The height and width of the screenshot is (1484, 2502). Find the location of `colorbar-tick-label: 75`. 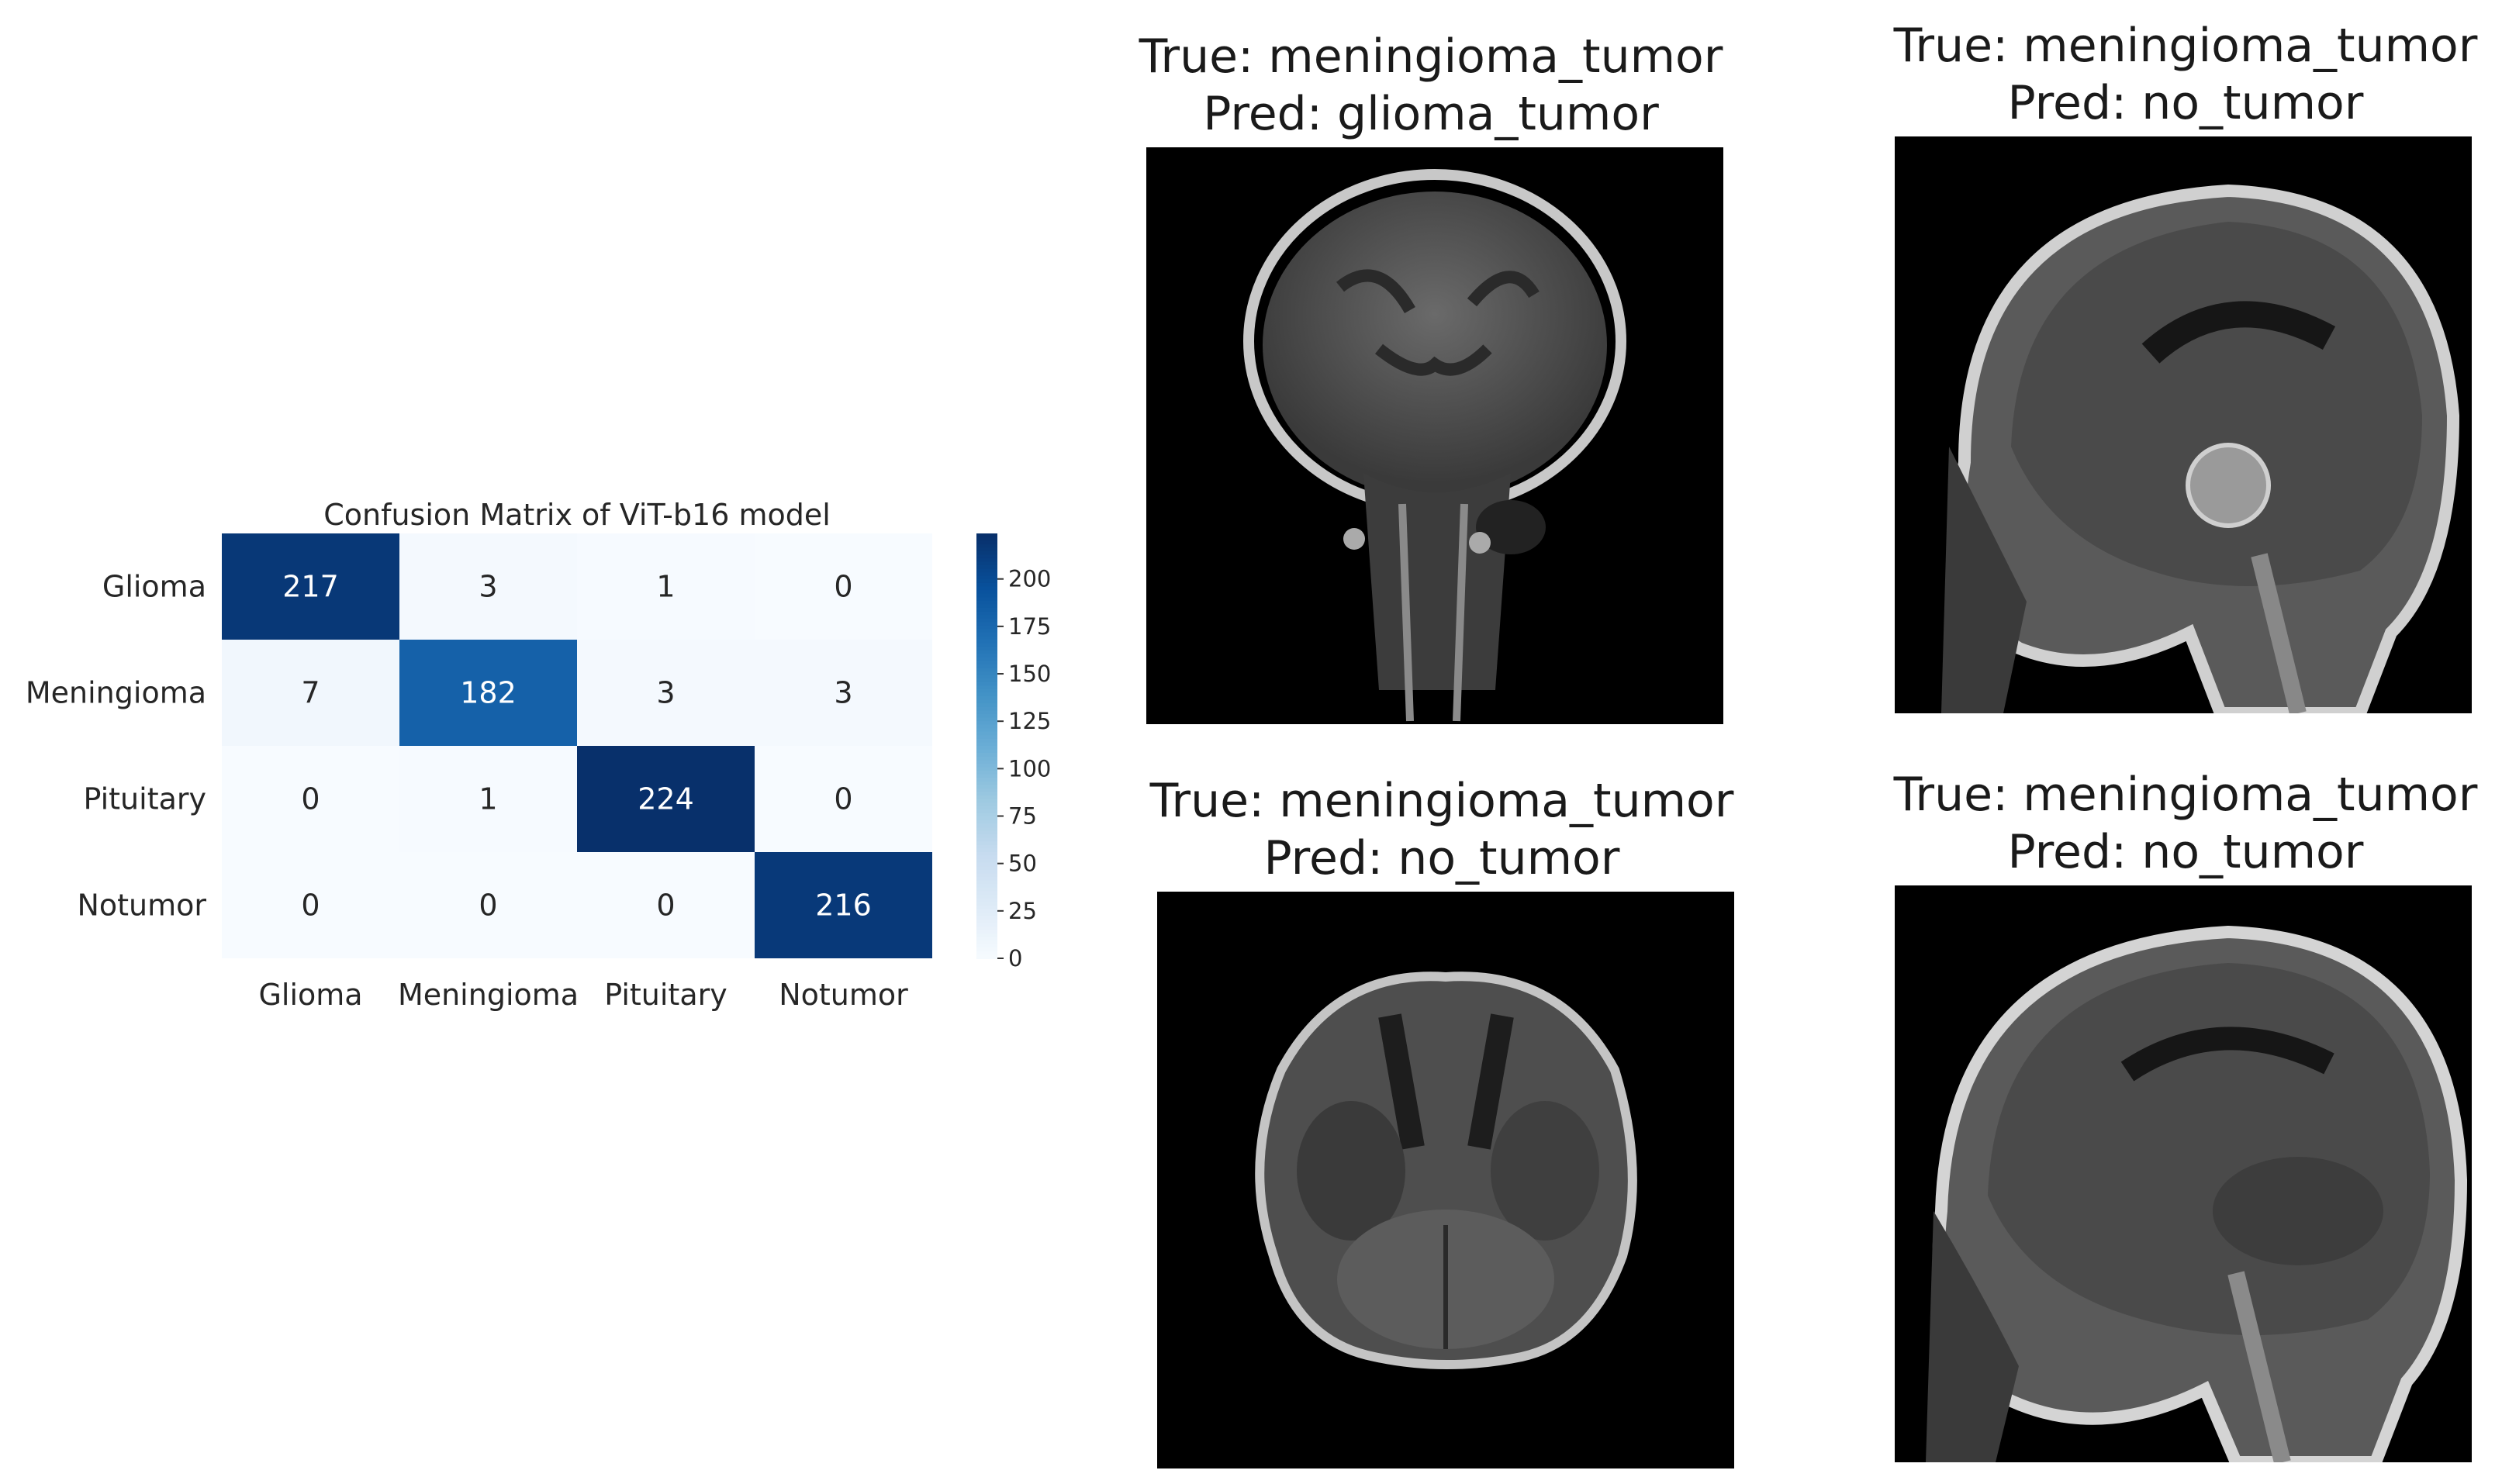

colorbar-tick-label: 75 is located at coordinates (1022, 817).